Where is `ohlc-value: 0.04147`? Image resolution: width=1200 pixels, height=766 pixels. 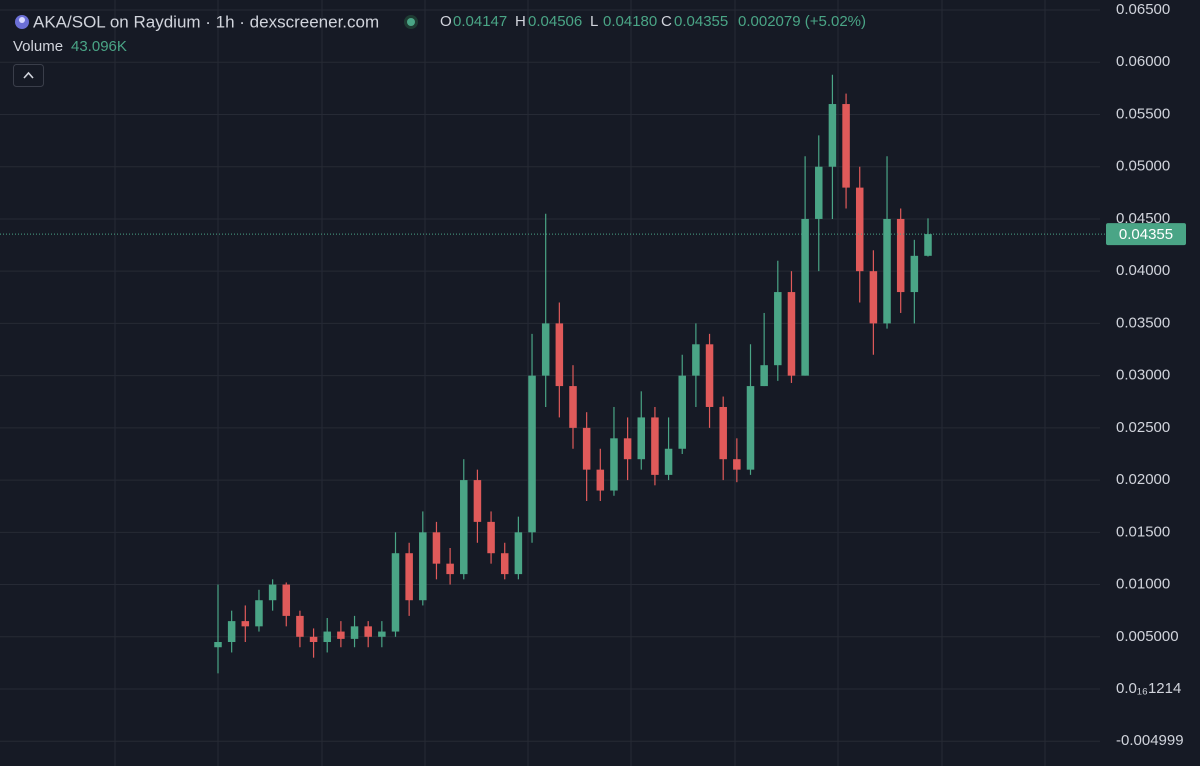
ohlc-value: 0.04147 is located at coordinates (480, 21).